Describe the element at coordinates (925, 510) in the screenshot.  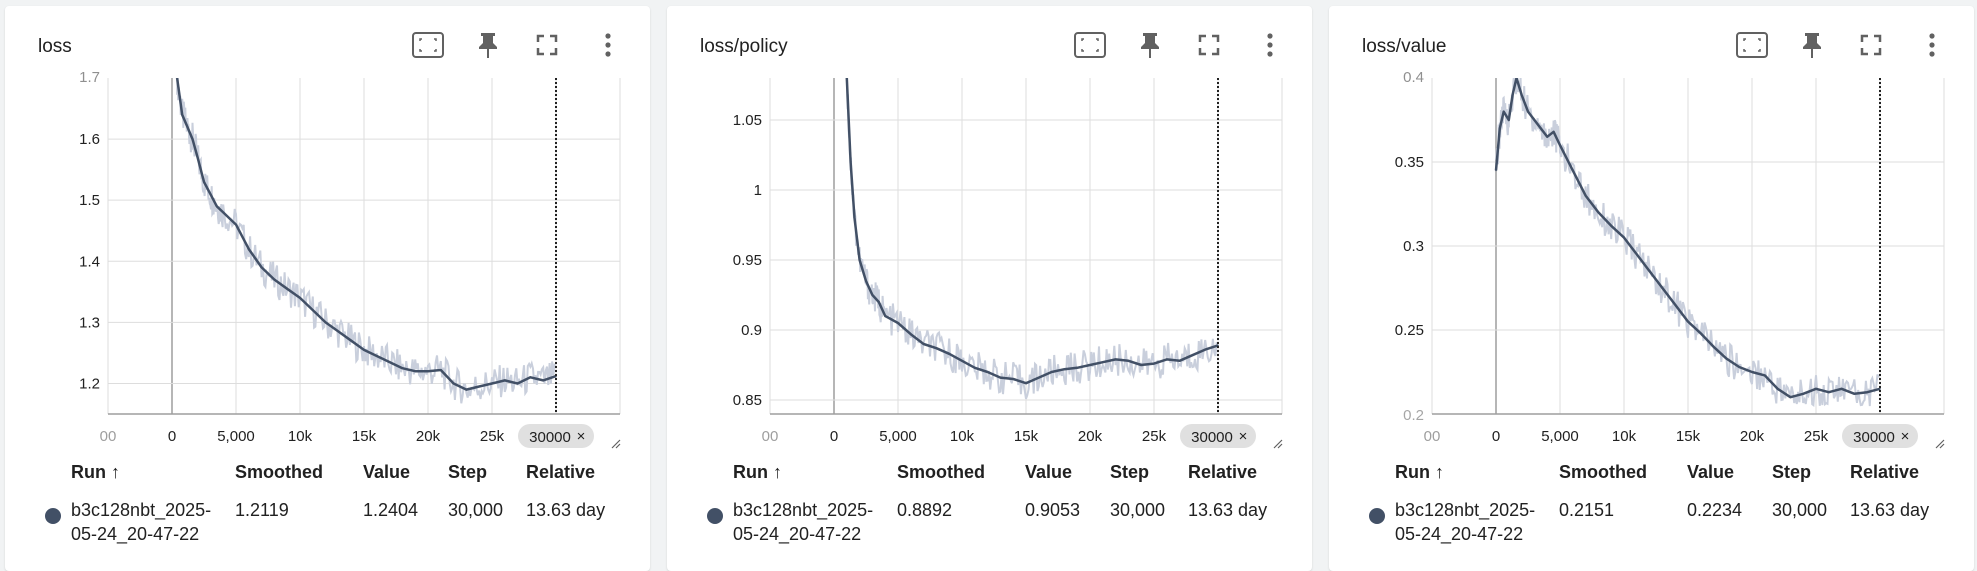
I see `smoothed-value: 0.8892` at that location.